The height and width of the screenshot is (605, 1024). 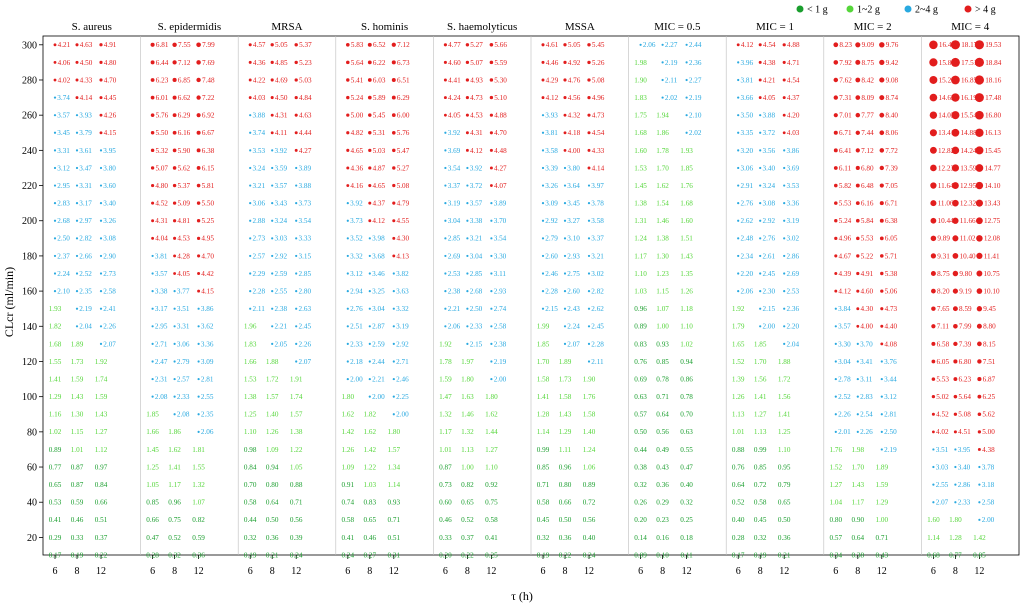 What do you see at coordinates (543, 432) in the screenshot?
I see `data-point-label: 1.14` at bounding box center [543, 432].